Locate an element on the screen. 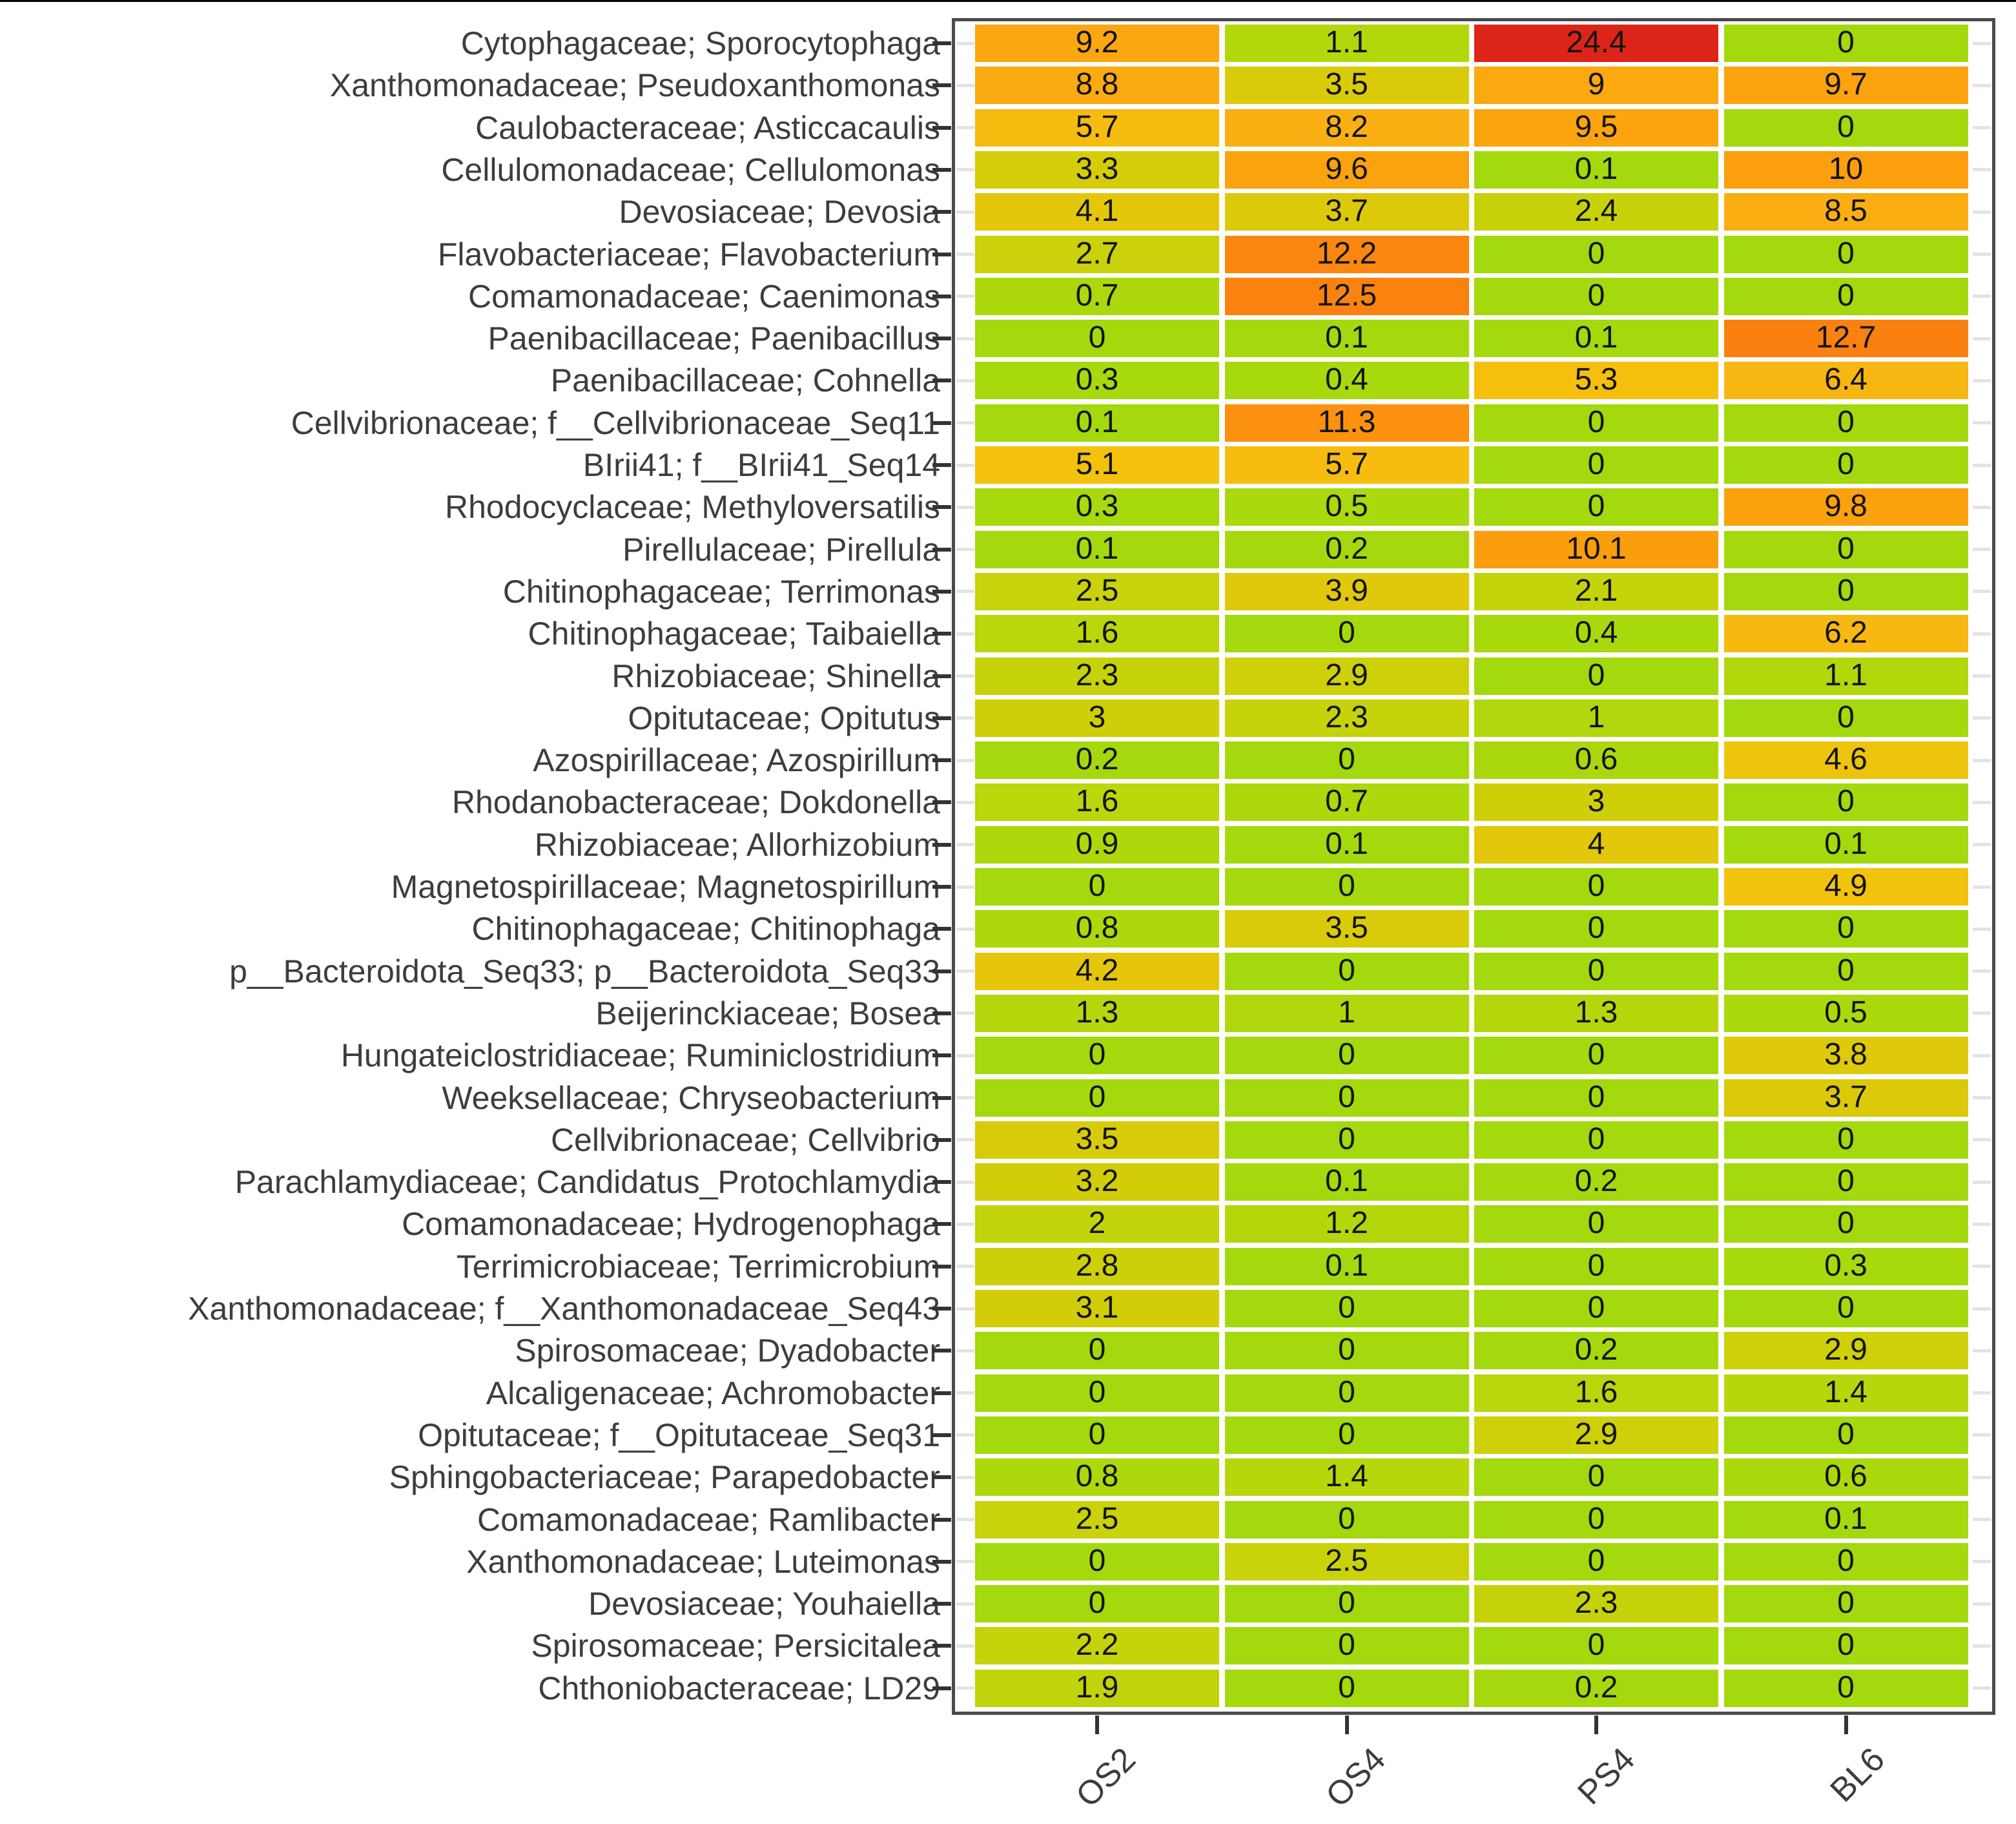  cell-value: 5.1 is located at coordinates (1097, 464).